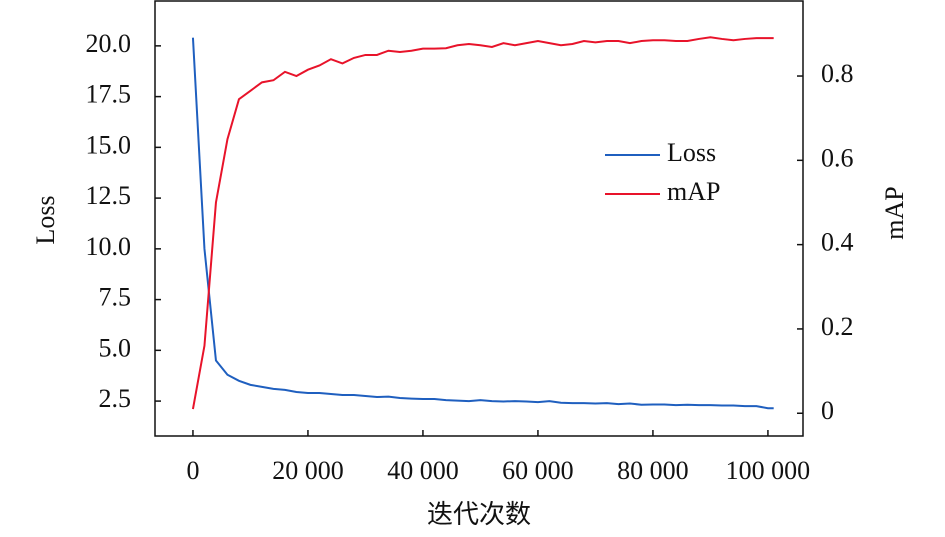 Image resolution: width=945 pixels, height=537 pixels. Describe the element at coordinates (115, 297) in the screenshot. I see `y-tick-label: 7.5` at that location.